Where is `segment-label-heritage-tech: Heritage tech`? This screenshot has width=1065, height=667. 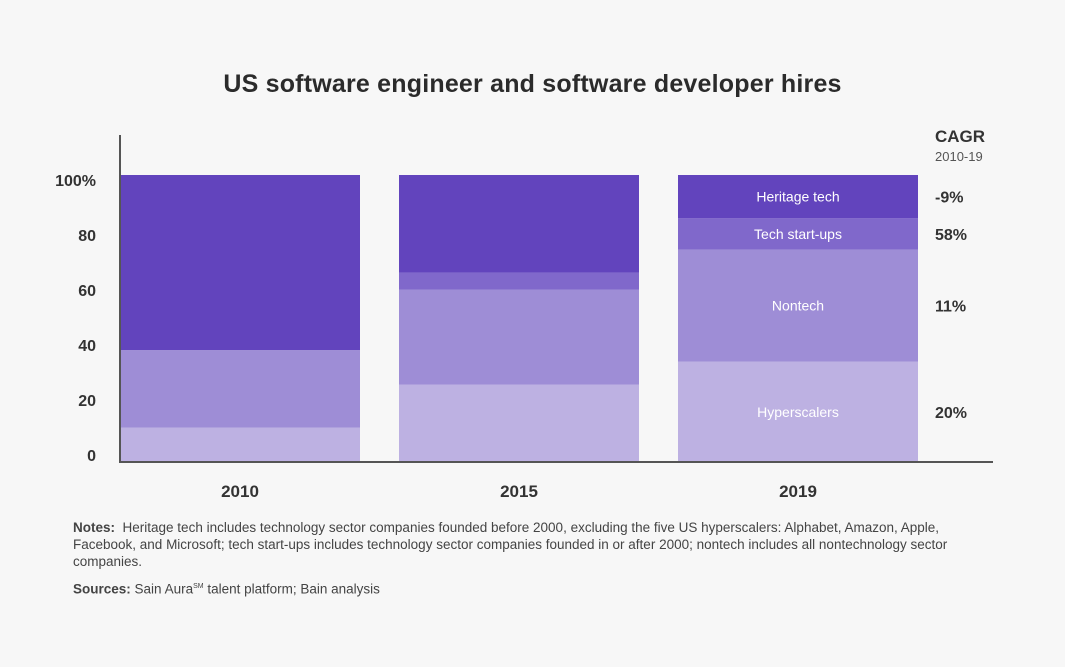
segment-label-heritage-tech: Heritage tech is located at coordinates (797, 197).